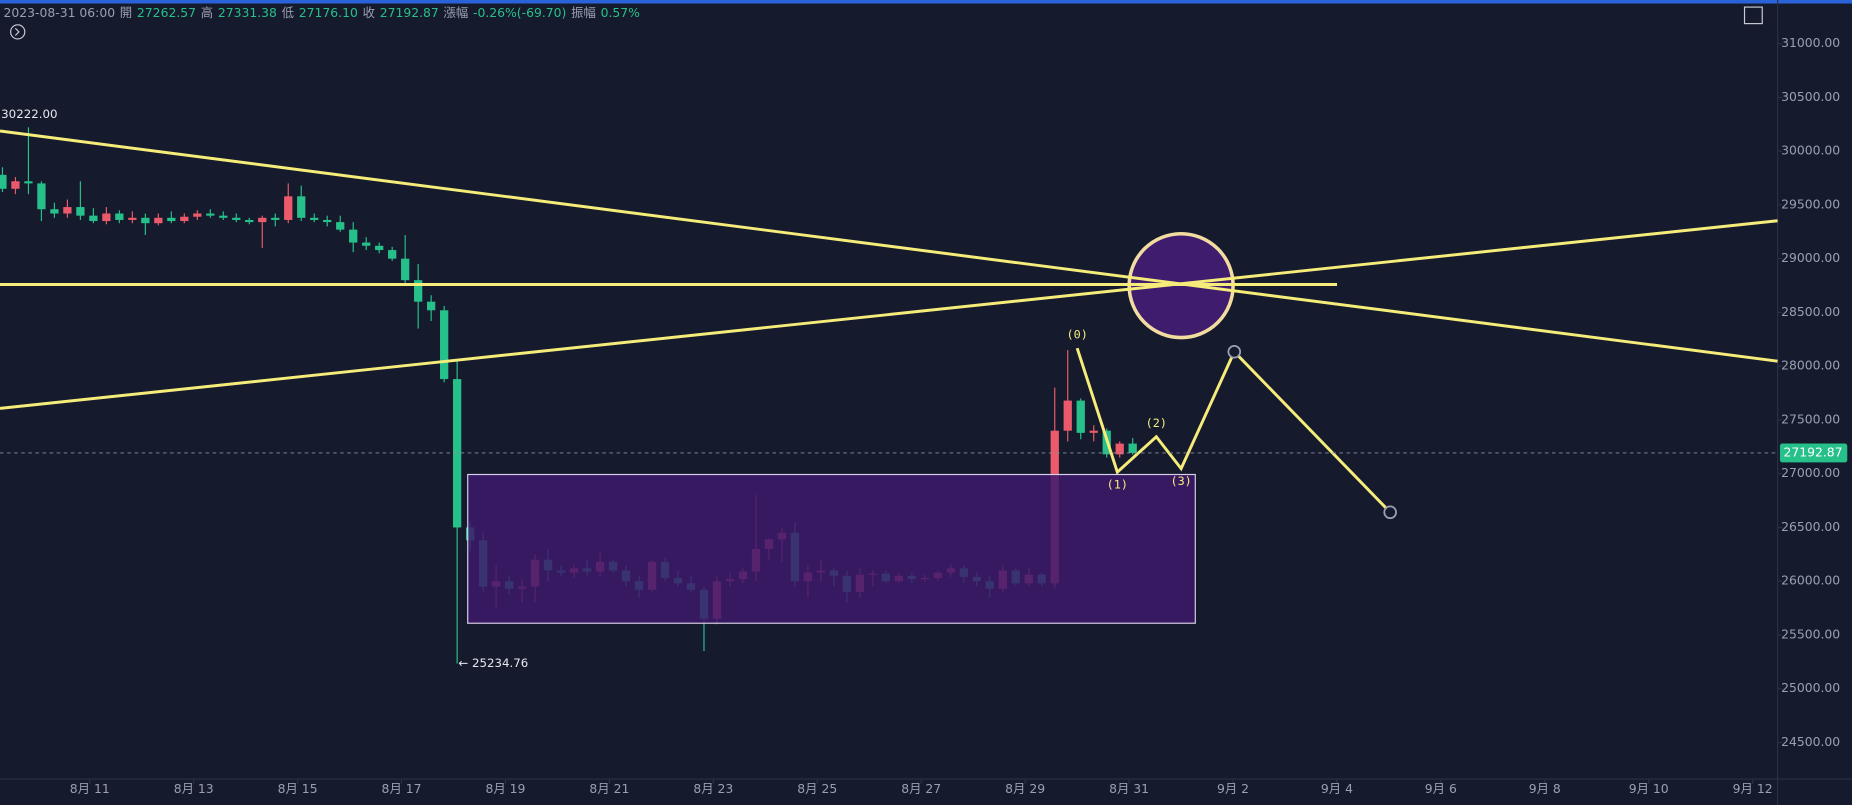  I want to click on wave-path, so click(1233, 430).